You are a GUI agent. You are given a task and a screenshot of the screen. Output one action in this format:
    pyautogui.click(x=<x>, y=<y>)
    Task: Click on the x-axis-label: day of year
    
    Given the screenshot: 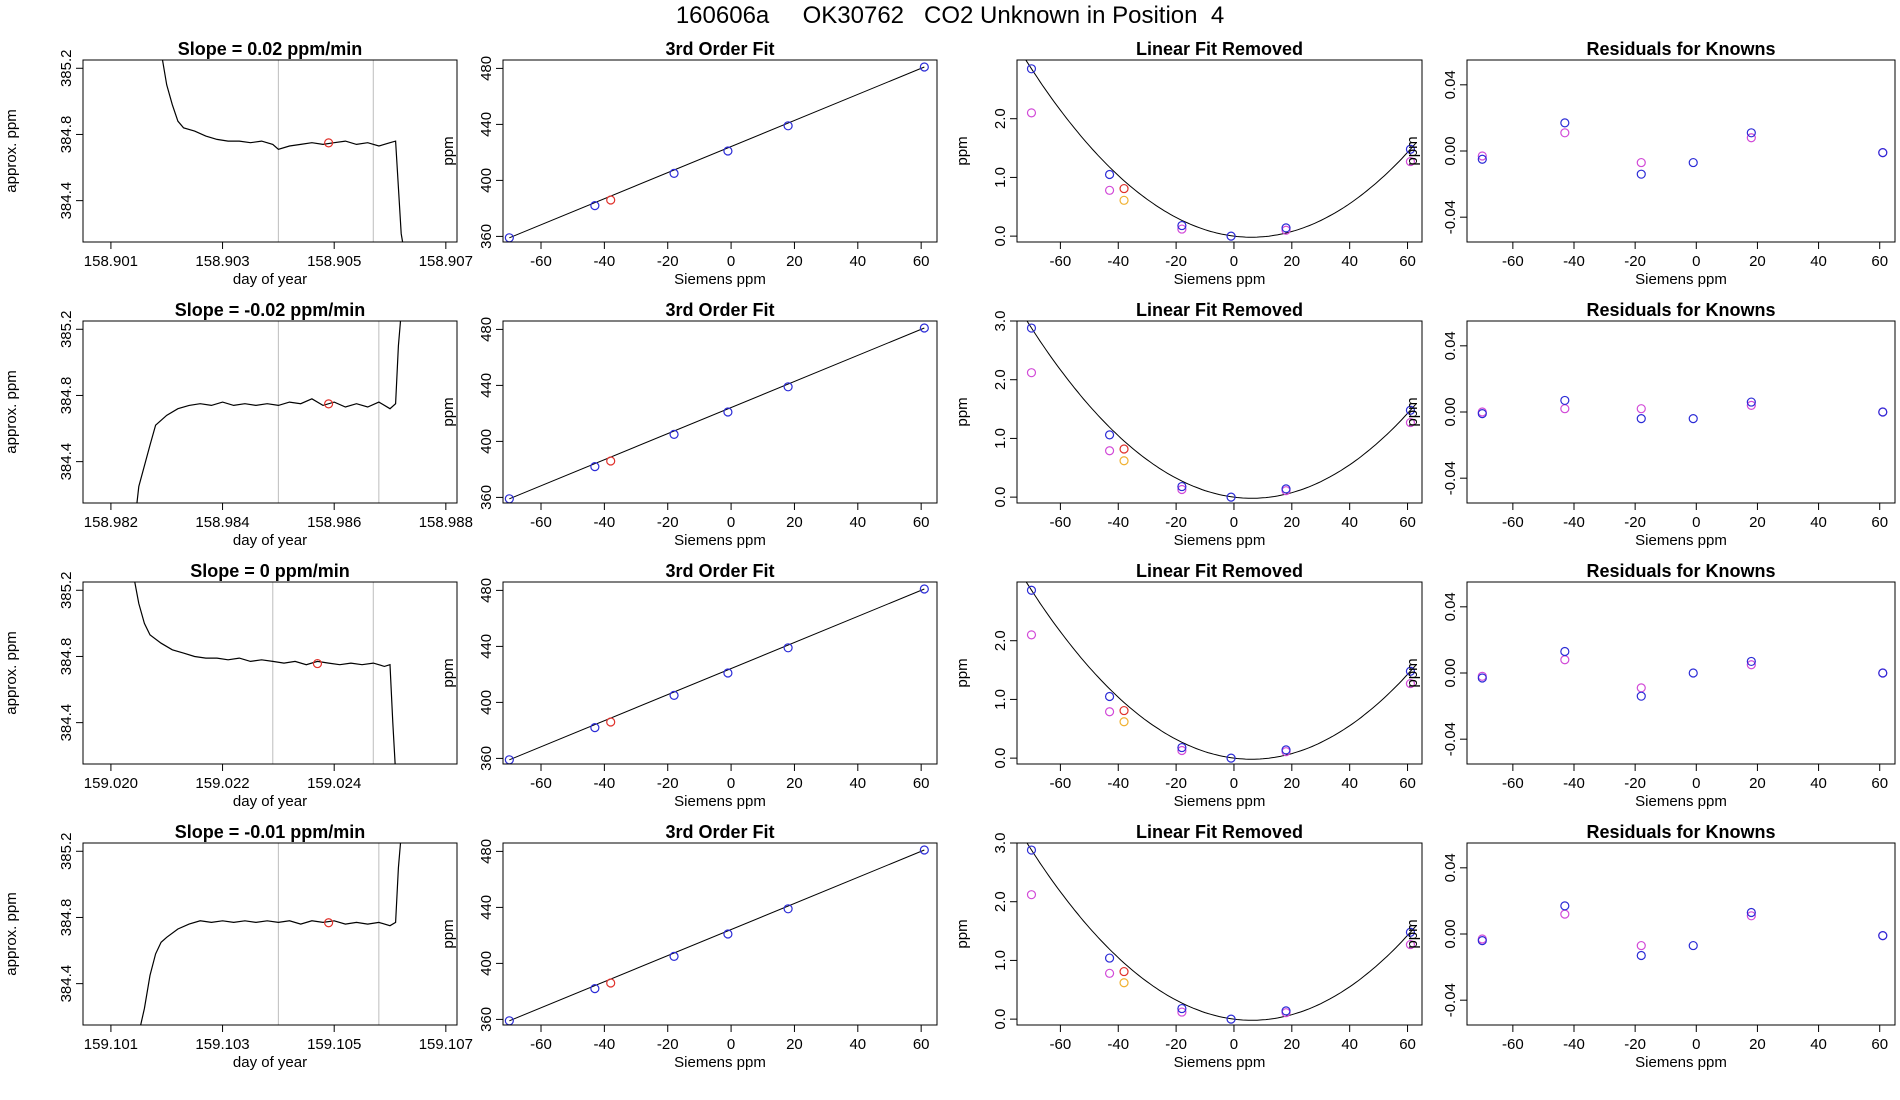 What is the action you would take?
    pyautogui.click(x=270, y=540)
    